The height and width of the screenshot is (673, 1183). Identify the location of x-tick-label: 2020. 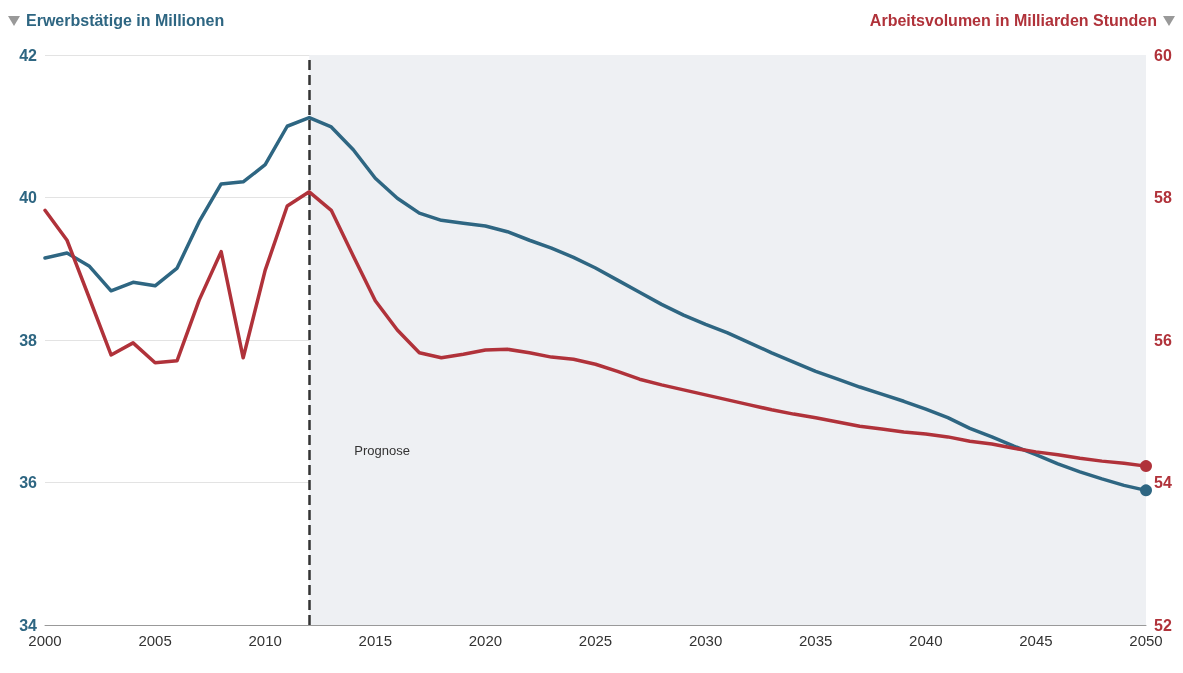
(485, 640).